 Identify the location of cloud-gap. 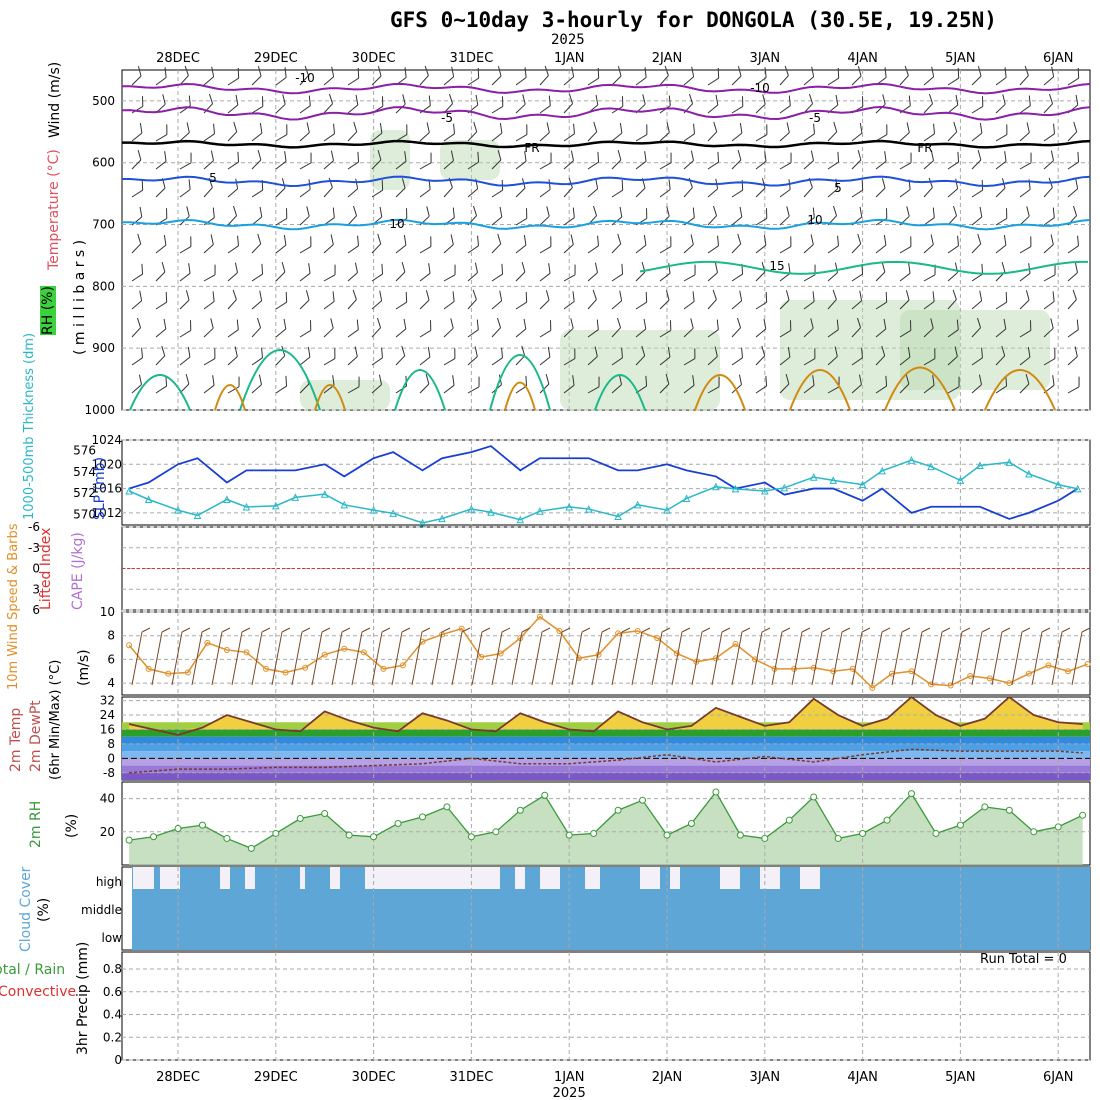
(810, 878).